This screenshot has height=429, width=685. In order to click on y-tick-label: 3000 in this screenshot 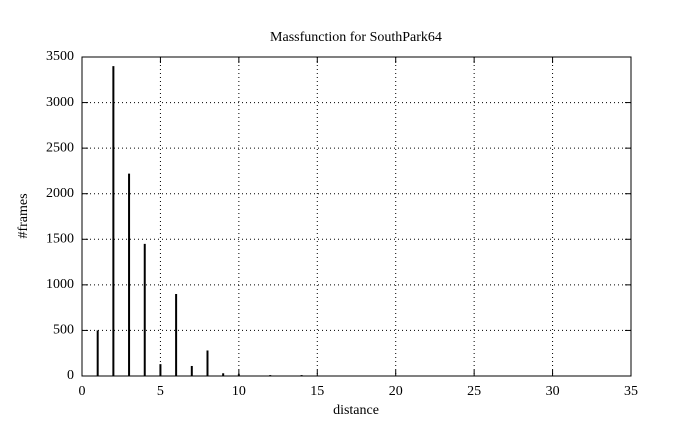, I will do `click(60, 102)`.